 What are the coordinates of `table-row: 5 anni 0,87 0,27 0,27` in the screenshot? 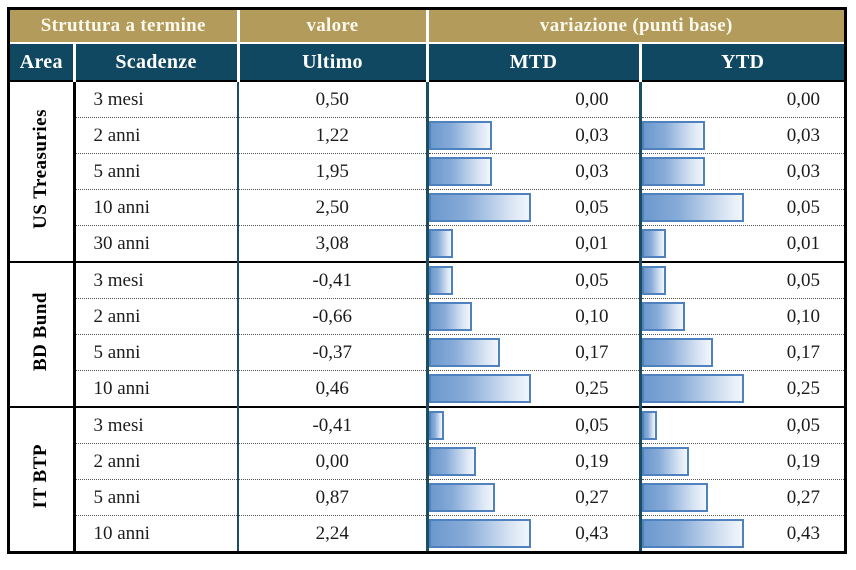 It's located at (427, 497).